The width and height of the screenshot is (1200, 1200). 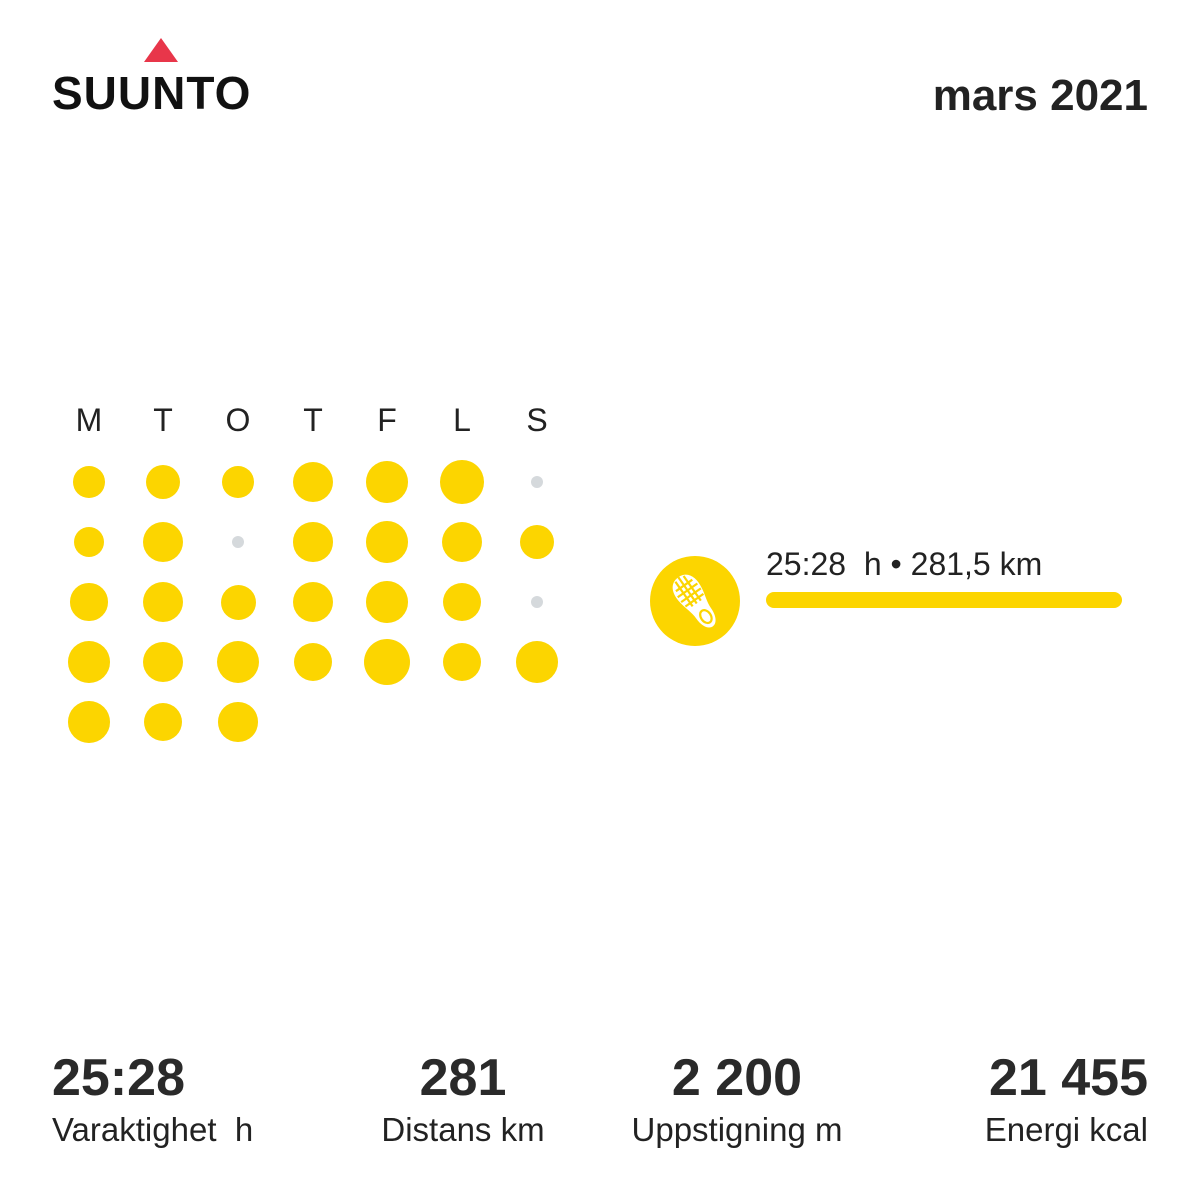 I want to click on stat-label: Energi kcal, so click(x=1066, y=1129).